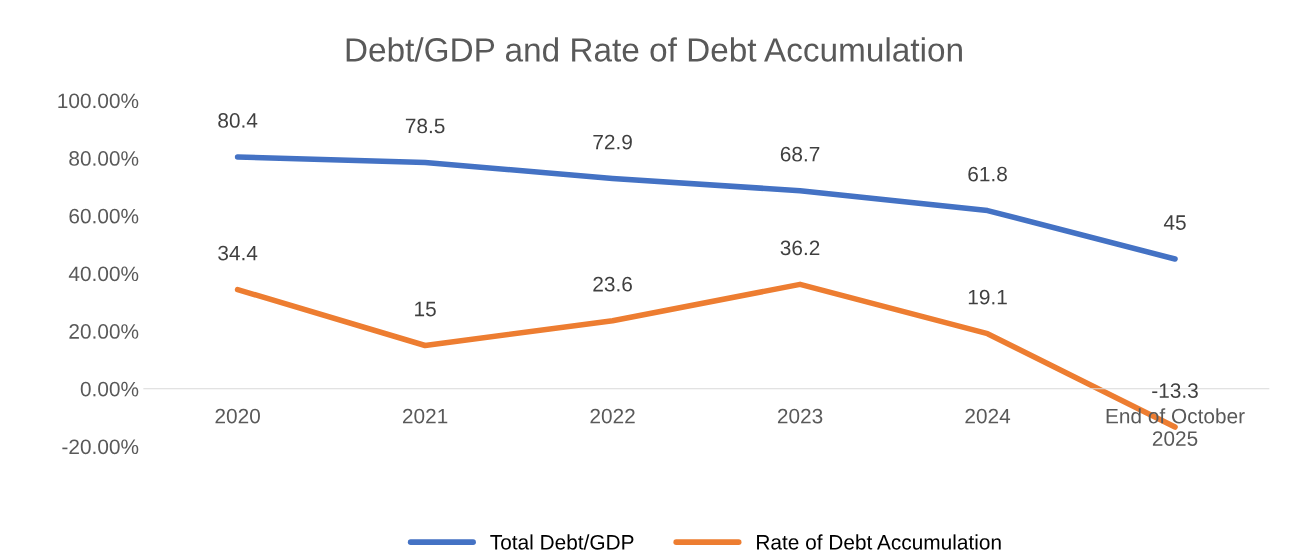 Image resolution: width=1308 pixels, height=558 pixels. What do you see at coordinates (109, 389) in the screenshot?
I see `y-tick-label: 0.00%` at bounding box center [109, 389].